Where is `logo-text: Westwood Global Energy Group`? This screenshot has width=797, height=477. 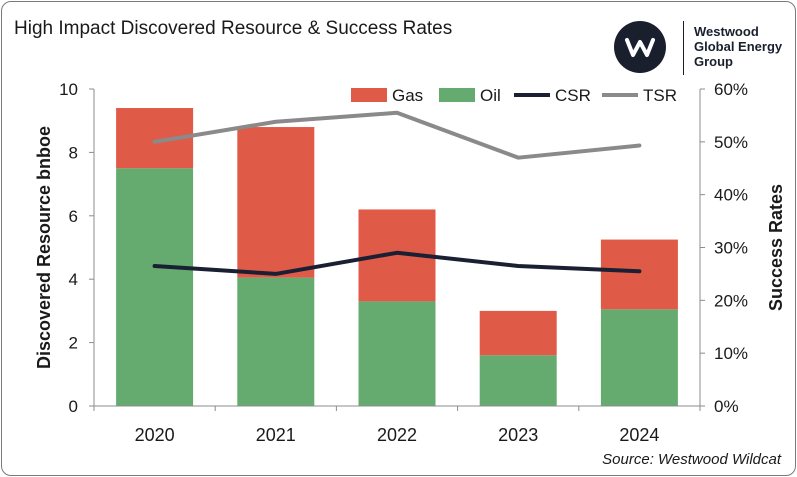 logo-text: Westwood Global Energy Group is located at coordinates (738, 46).